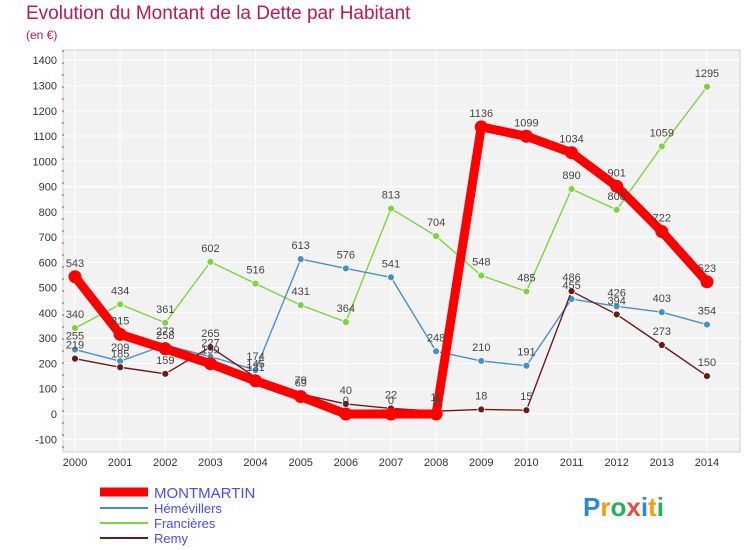 This screenshot has width=750, height=550. I want to click on data-label: 315, so click(120, 321).